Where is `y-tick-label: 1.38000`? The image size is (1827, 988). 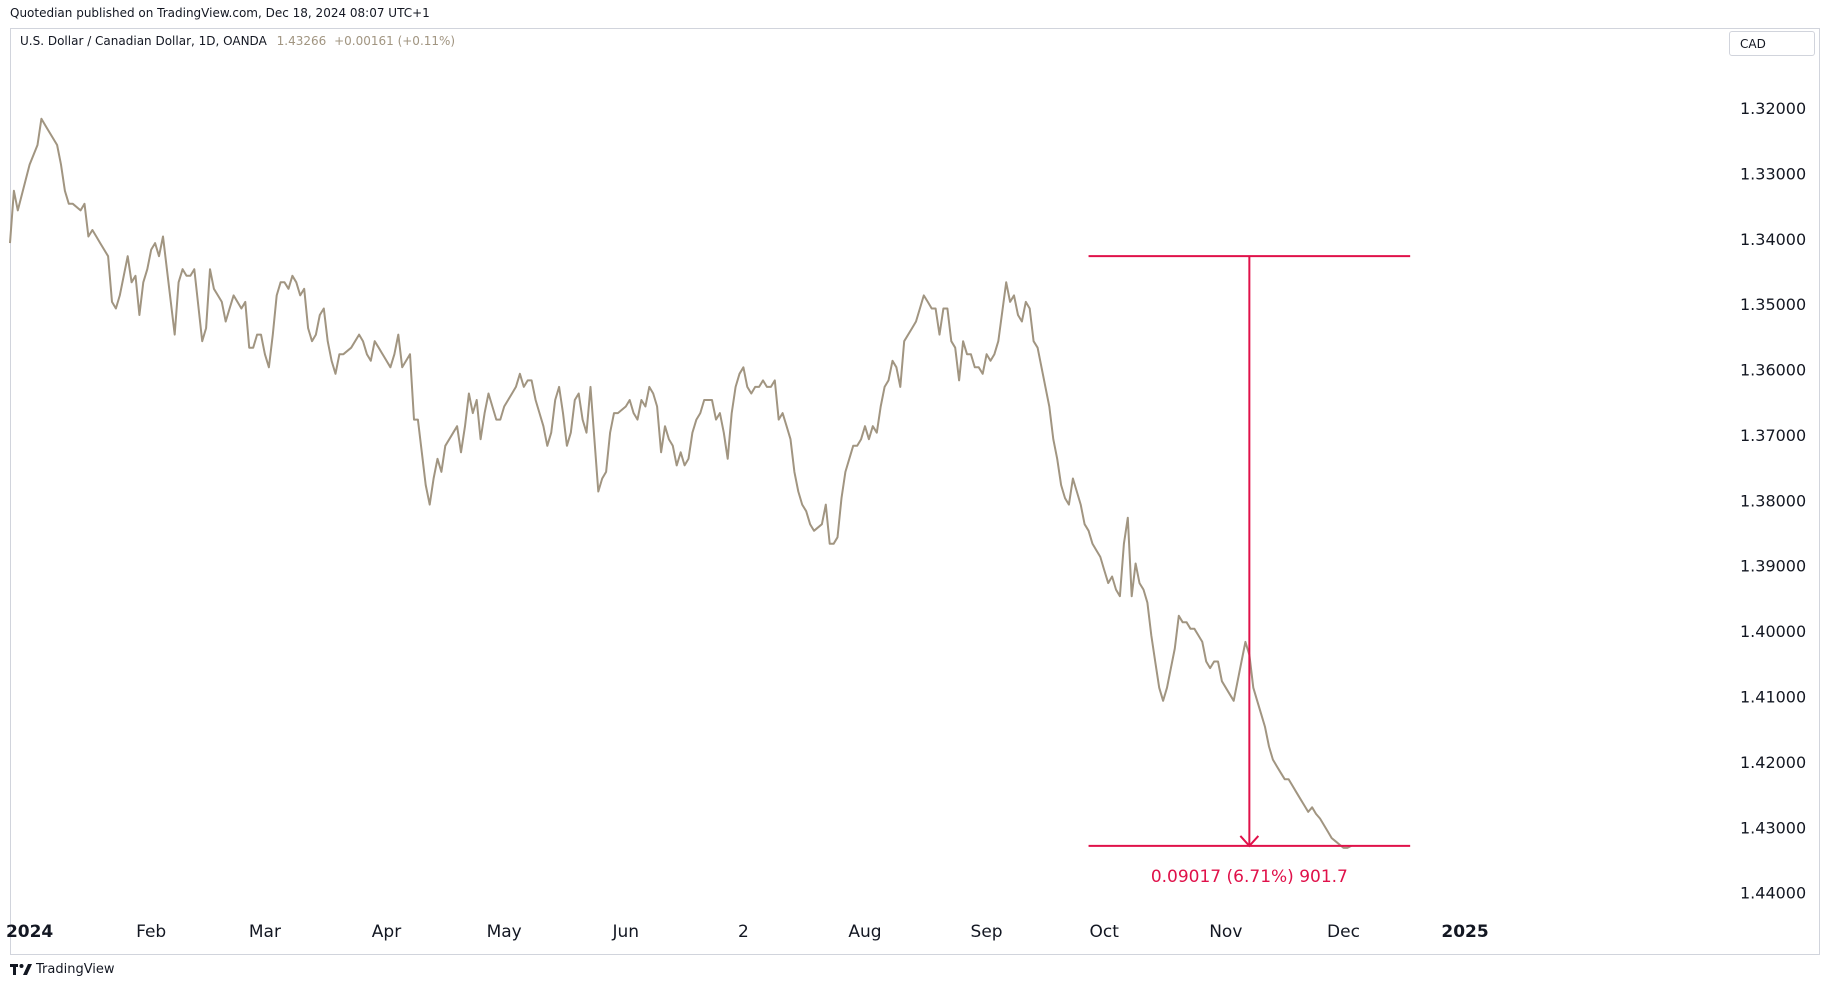 y-tick-label: 1.38000 is located at coordinates (1773, 500).